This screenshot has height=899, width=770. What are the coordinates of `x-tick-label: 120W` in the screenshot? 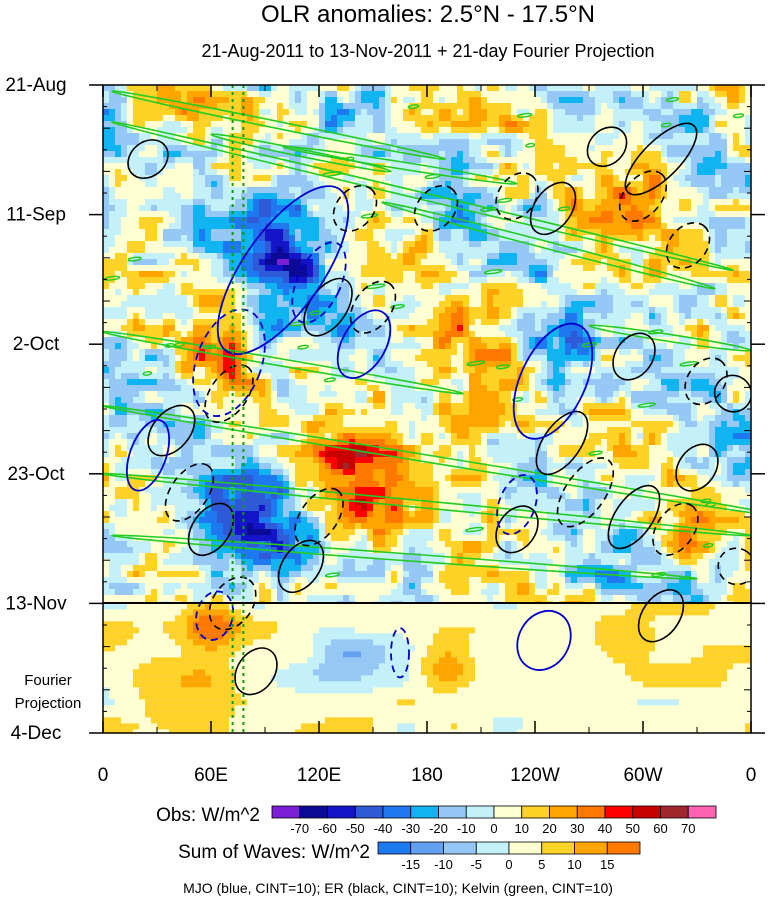 It's located at (535, 775).